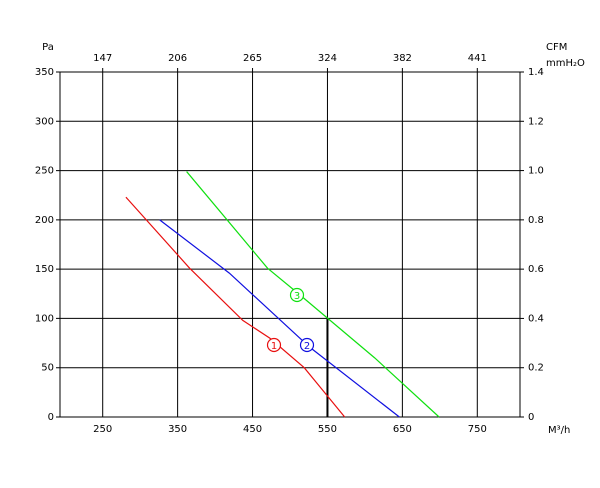 The width and height of the screenshot is (600, 488). Describe the element at coordinates (177, 429) in the screenshot. I see `x-tick-label: 350` at that location.